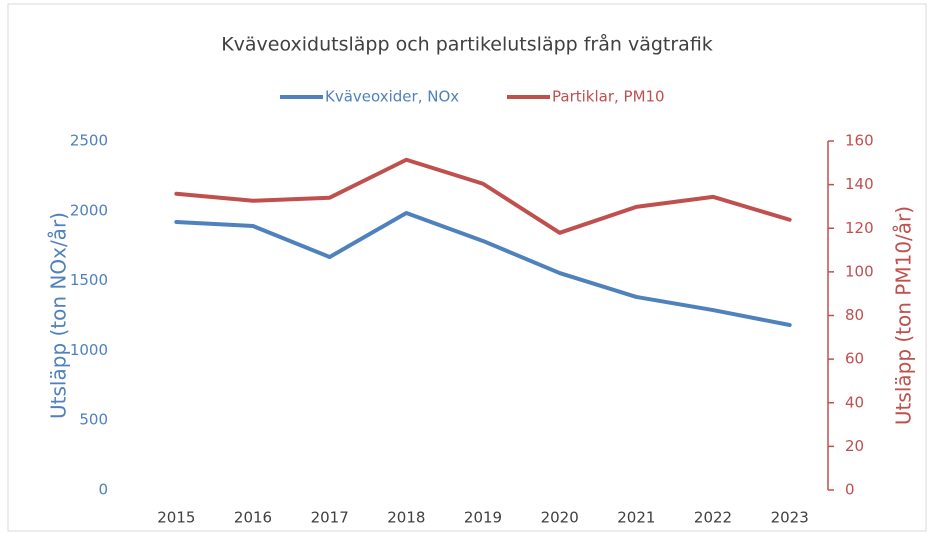  Describe the element at coordinates (93, 420) in the screenshot. I see `y-tick-label: 500` at that location.